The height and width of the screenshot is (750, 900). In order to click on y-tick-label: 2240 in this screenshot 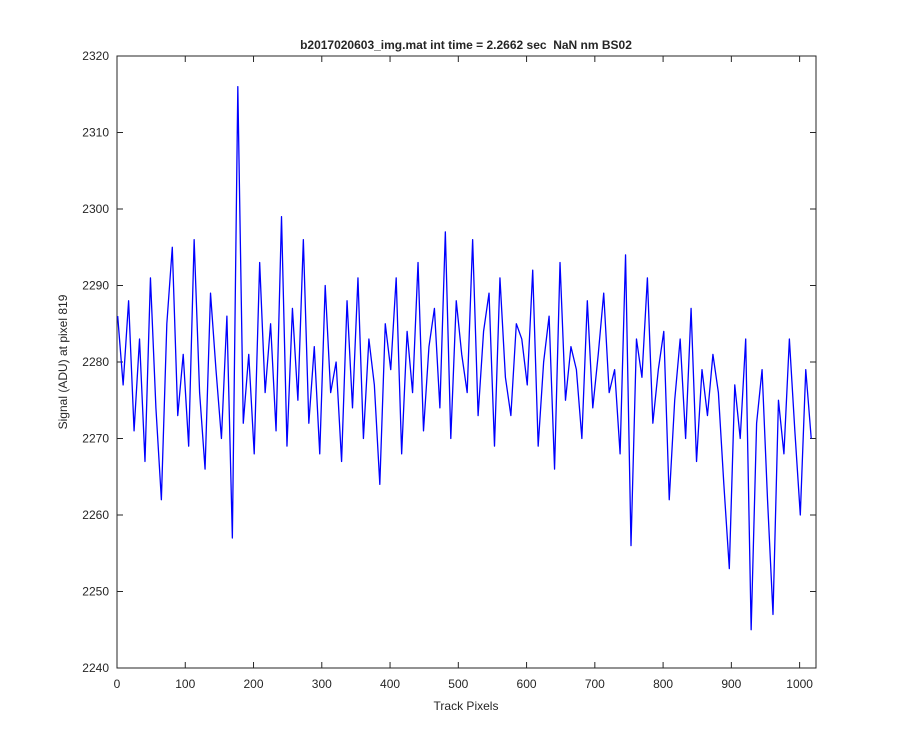, I will do `click(95, 668)`.